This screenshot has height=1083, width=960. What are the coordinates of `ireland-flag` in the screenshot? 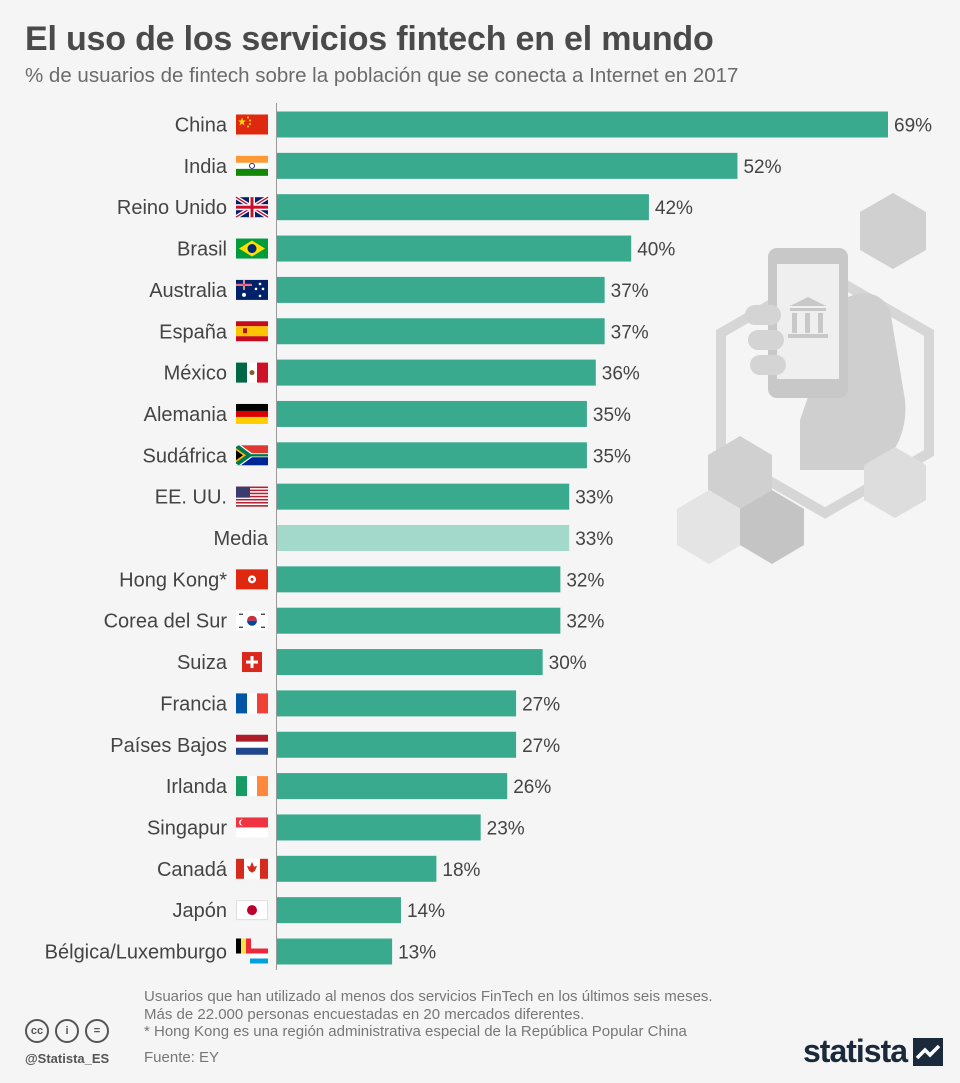 It's located at (252, 786).